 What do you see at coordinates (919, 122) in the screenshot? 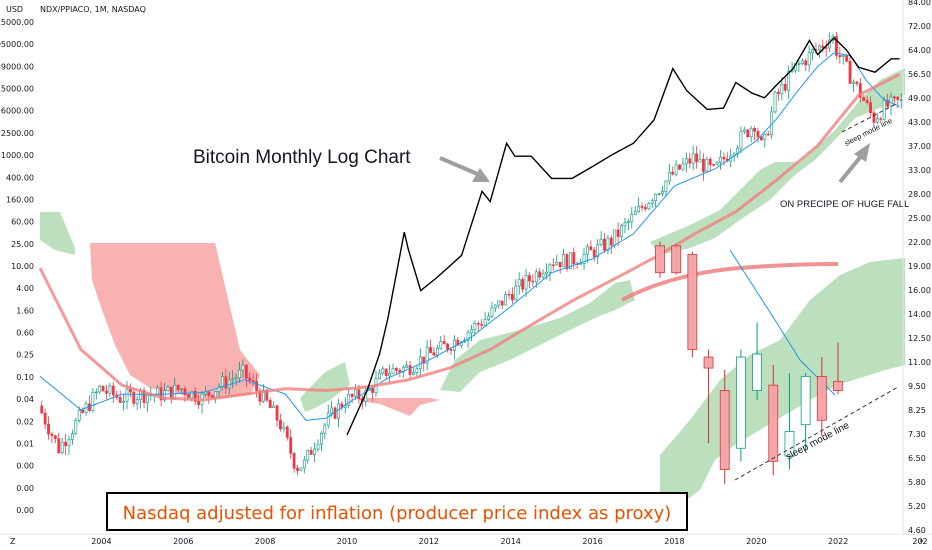
I see `right-axis-tick-label: 43.00` at bounding box center [919, 122].